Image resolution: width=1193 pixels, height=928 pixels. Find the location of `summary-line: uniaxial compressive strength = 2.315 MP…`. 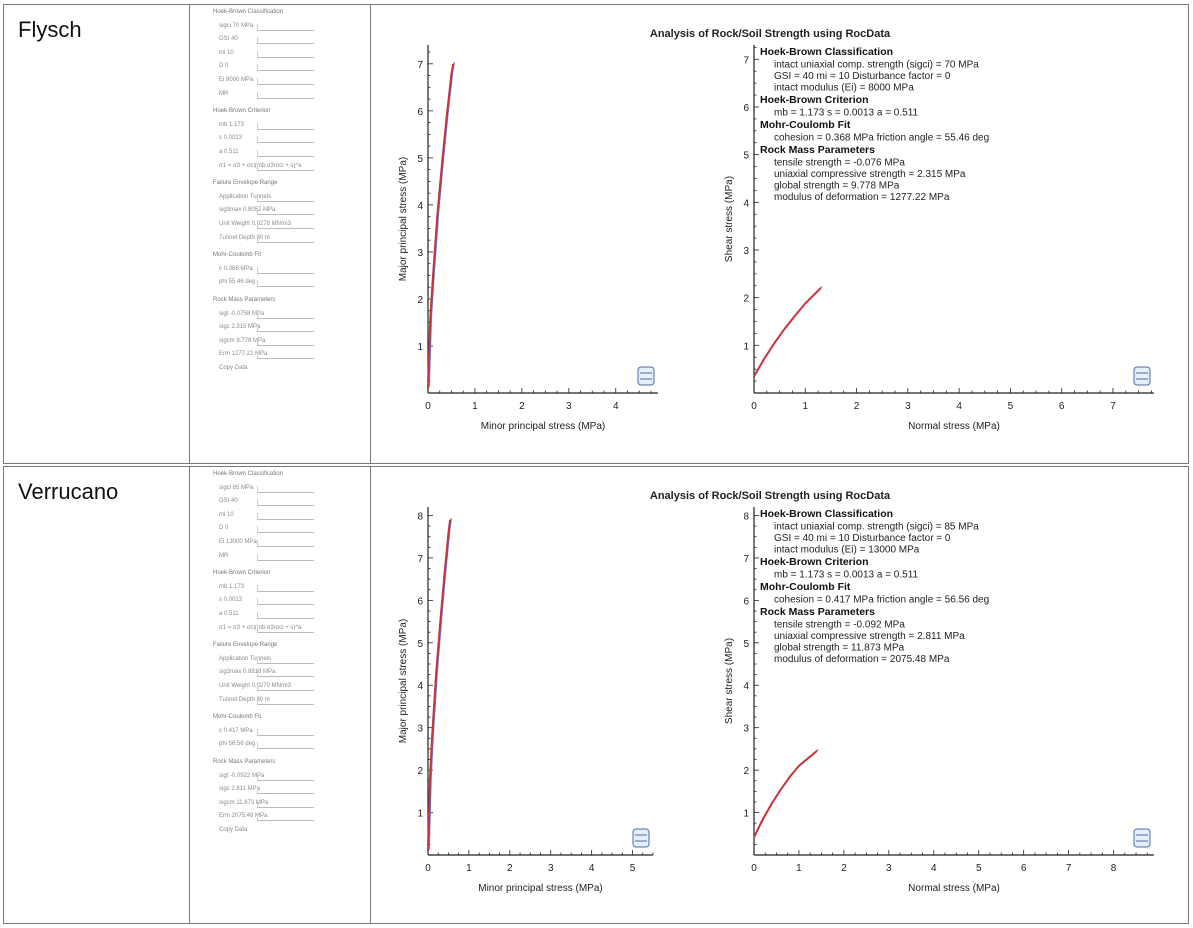

summary-line: uniaxial compressive strength = 2.315 MP… is located at coordinates (870, 174).